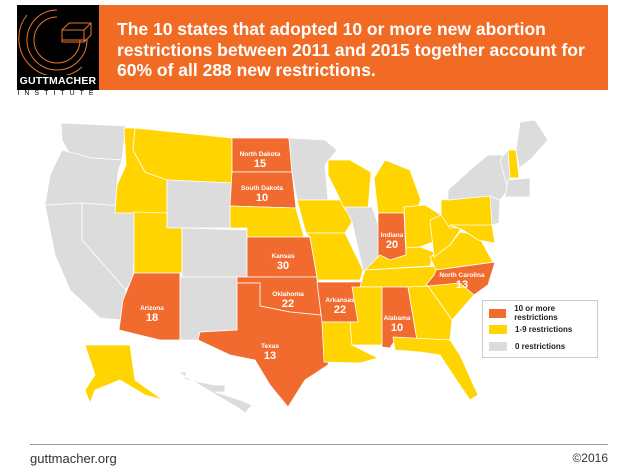  I want to click on footer-url: guttmacher.org, so click(73, 458).